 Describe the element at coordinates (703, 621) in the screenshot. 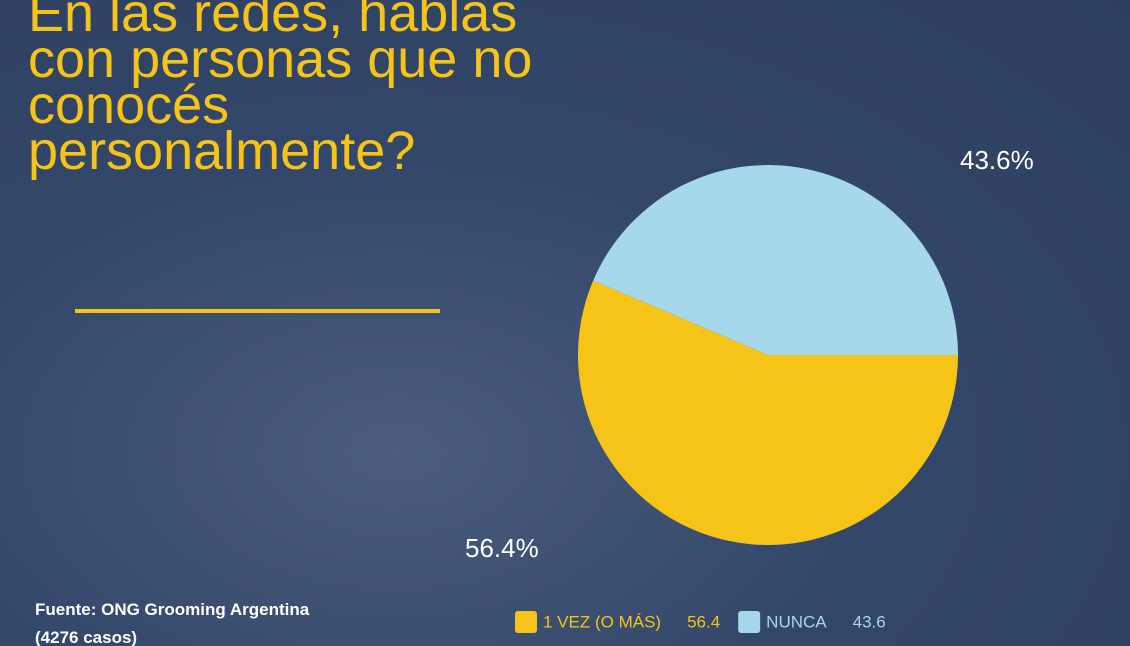

I see `legend-value: 56.4` at that location.